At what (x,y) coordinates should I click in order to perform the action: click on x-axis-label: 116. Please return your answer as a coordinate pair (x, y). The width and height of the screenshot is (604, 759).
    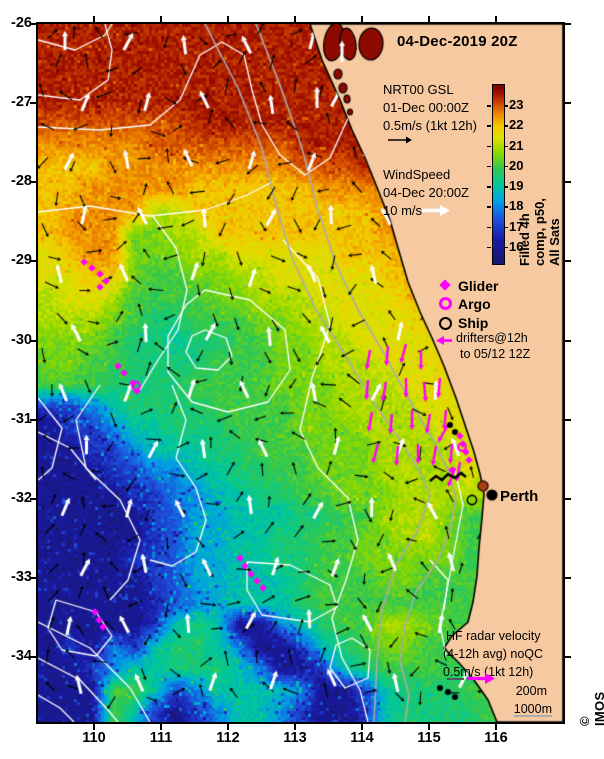
    Looking at the image, I should click on (496, 738).